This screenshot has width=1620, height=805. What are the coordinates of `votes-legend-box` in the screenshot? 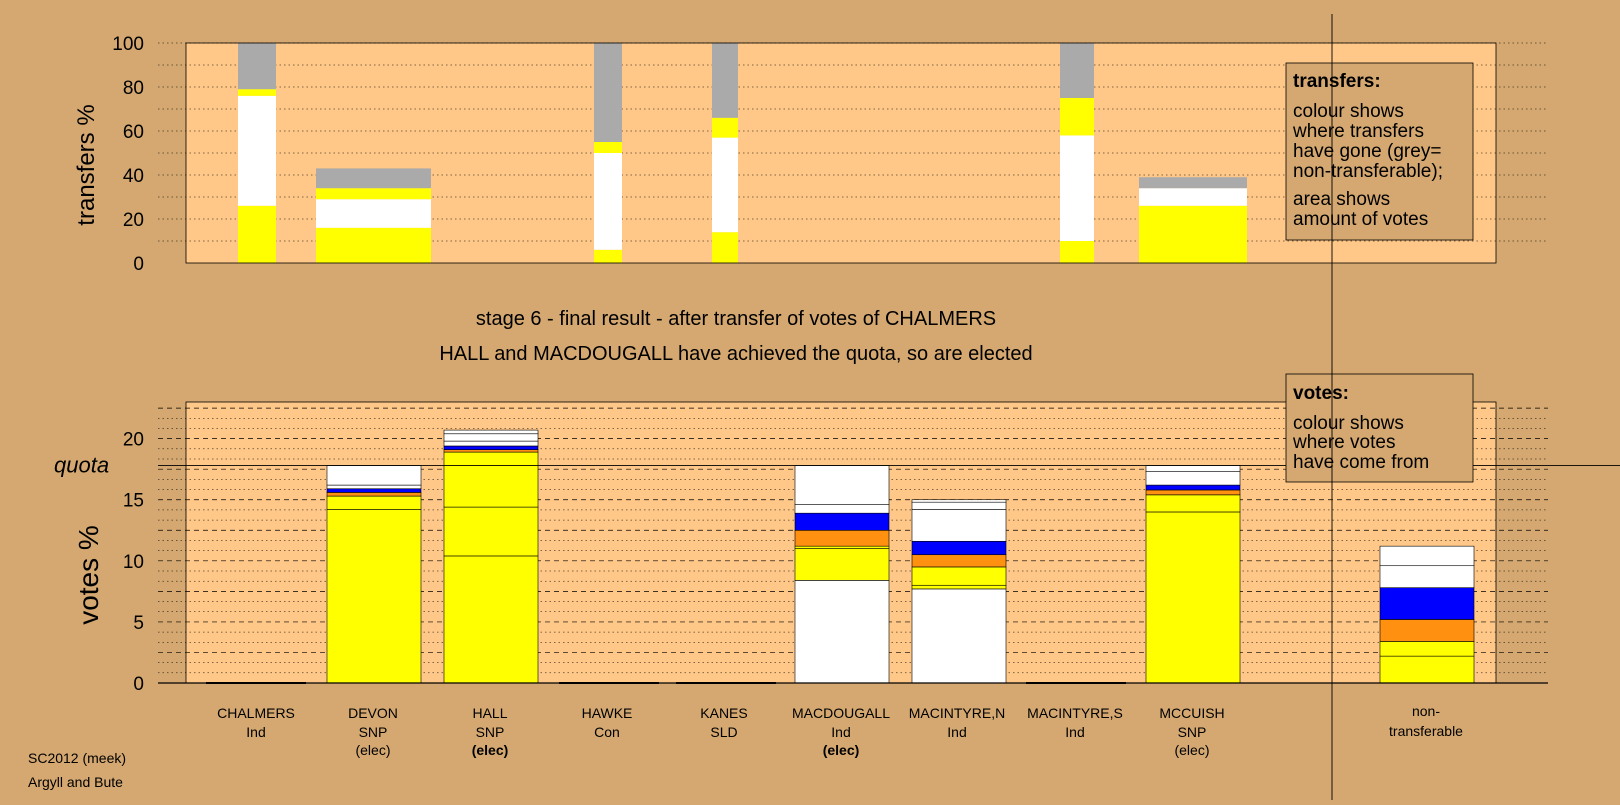 It's located at (1379, 428).